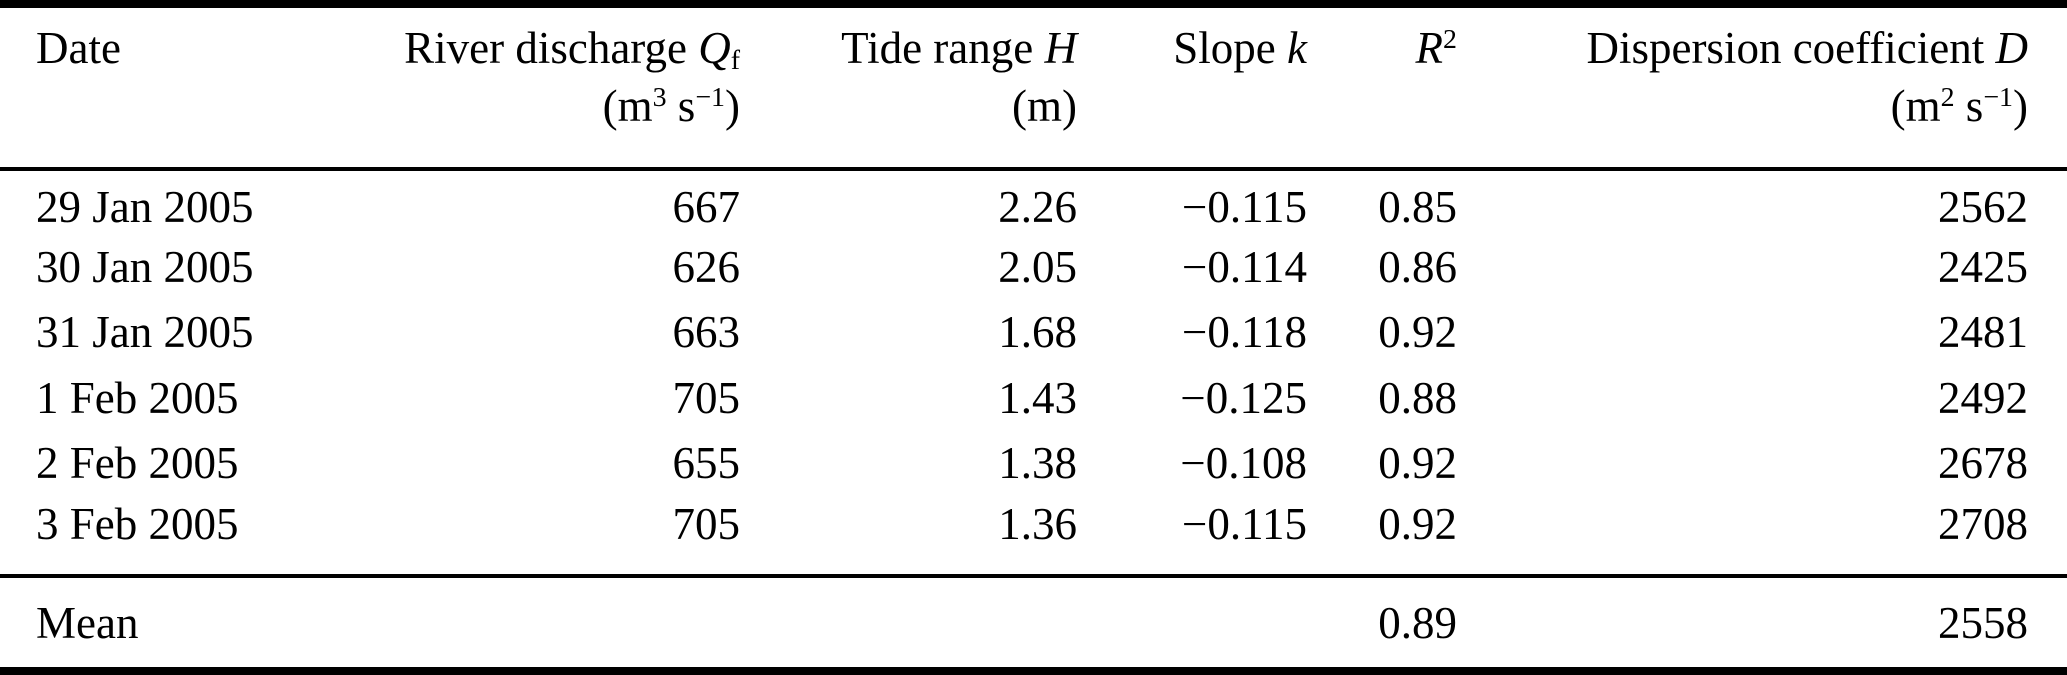  I want to click on cell-slope: −0.118, so click(1244, 332).